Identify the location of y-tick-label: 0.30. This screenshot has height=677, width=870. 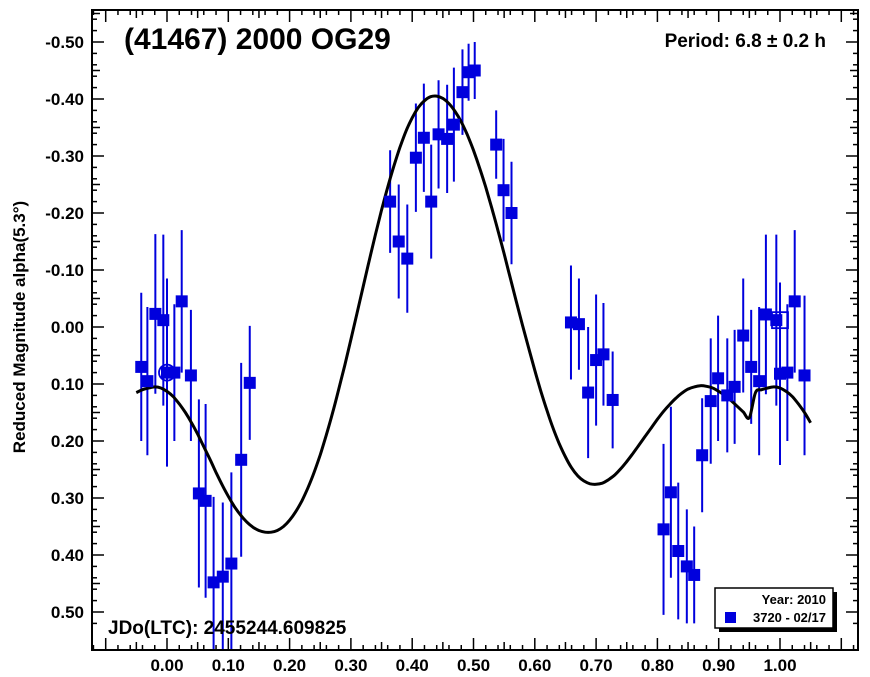
(67, 498).